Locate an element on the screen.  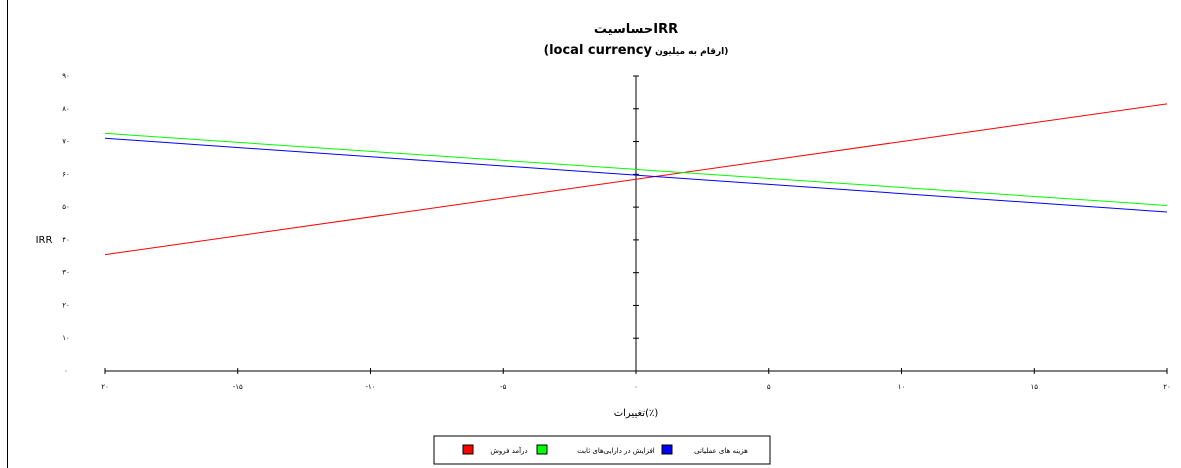
y-tick-label: ۱۰ is located at coordinates (66, 338).